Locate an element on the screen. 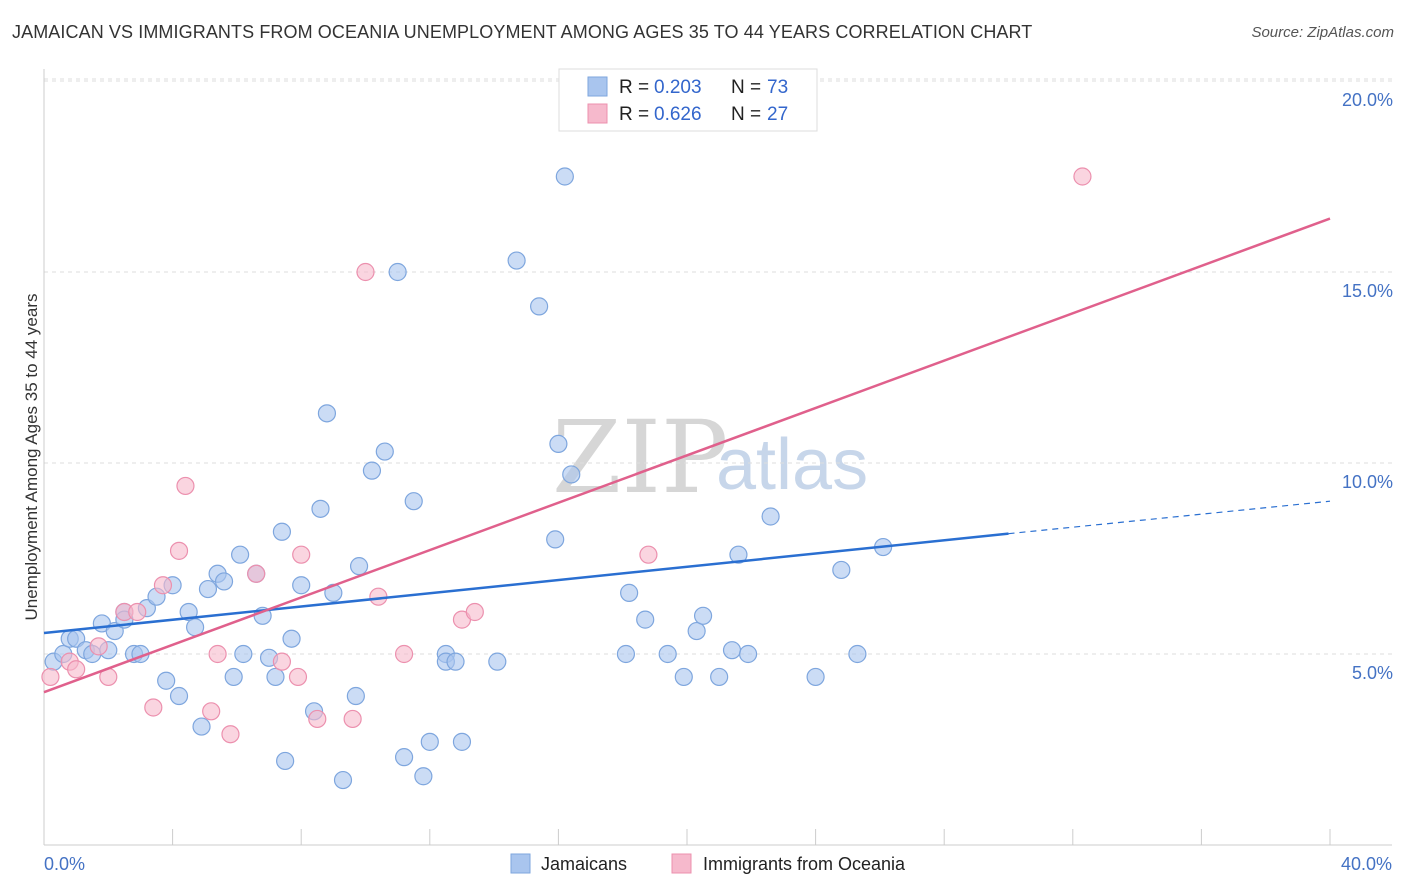 Image resolution: width=1406 pixels, height=892 pixels. x-axis-tick-labels: 0.0% 40.0% is located at coordinates (718, 864).